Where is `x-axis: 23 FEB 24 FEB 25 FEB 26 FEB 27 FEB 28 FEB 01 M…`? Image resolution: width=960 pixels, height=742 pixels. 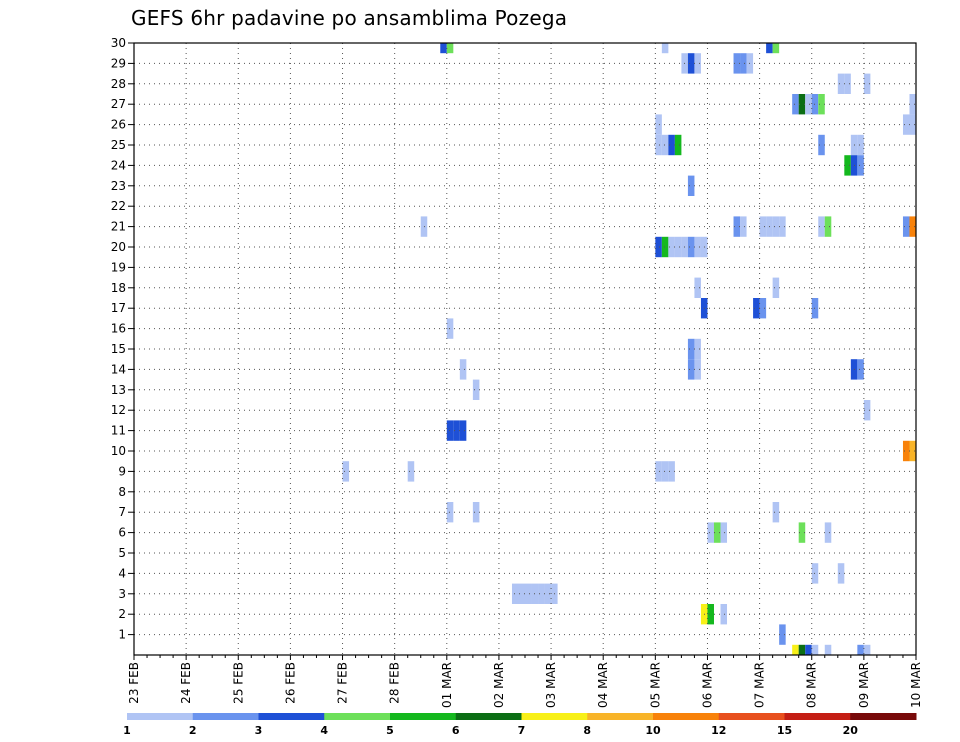
x-axis: 23 FEB 24 FEB 25 FEB 26 FEB 27 FEB 28 FEB 01 M… is located at coordinates (525, 681).